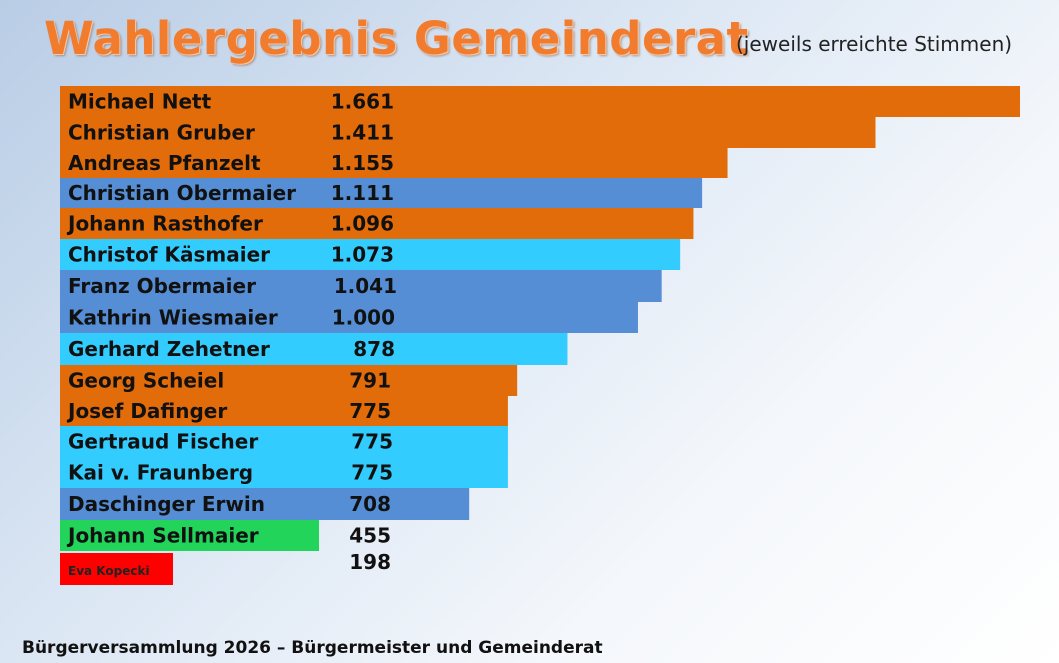  What do you see at coordinates (362, 163) in the screenshot?
I see `bar-value-3: 1.155` at bounding box center [362, 163].